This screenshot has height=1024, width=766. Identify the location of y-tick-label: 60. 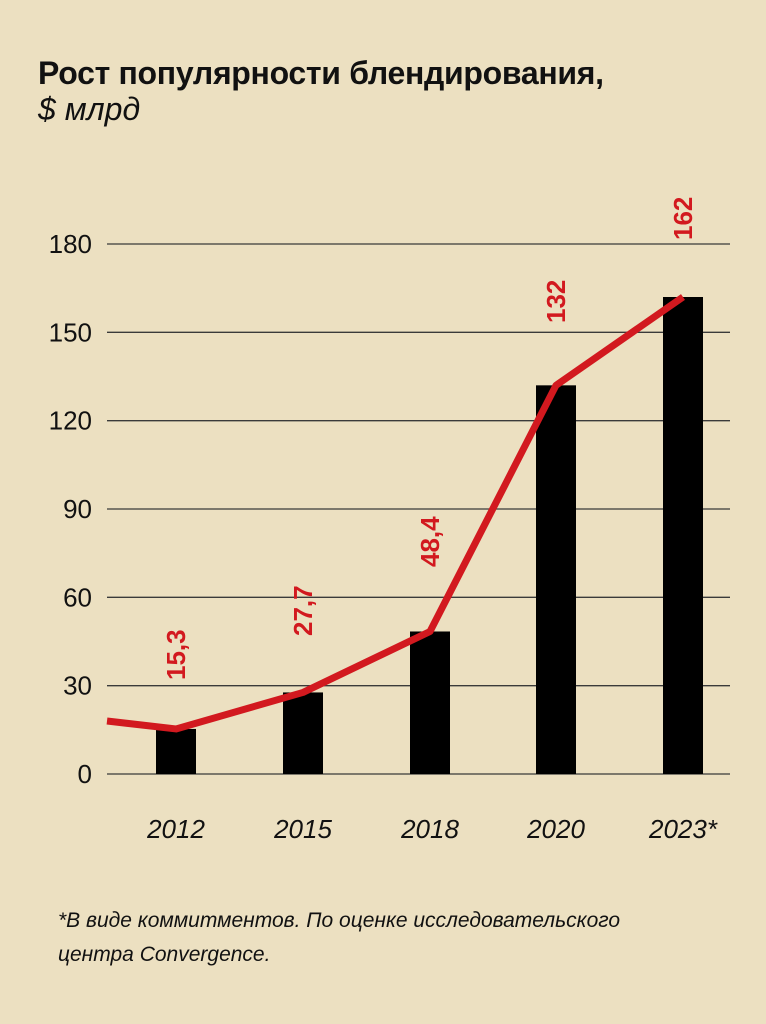
(77, 597).